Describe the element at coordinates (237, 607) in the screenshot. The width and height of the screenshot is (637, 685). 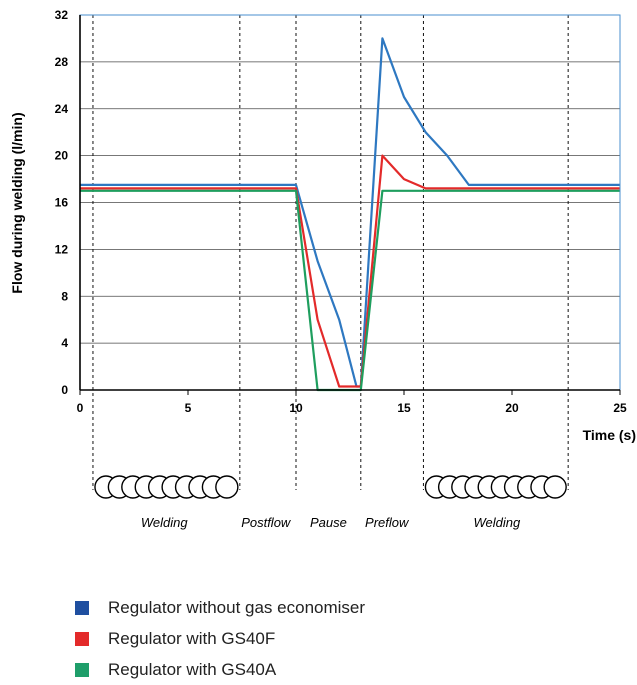
I see `legend-label: Regulator without gas economiser` at that location.